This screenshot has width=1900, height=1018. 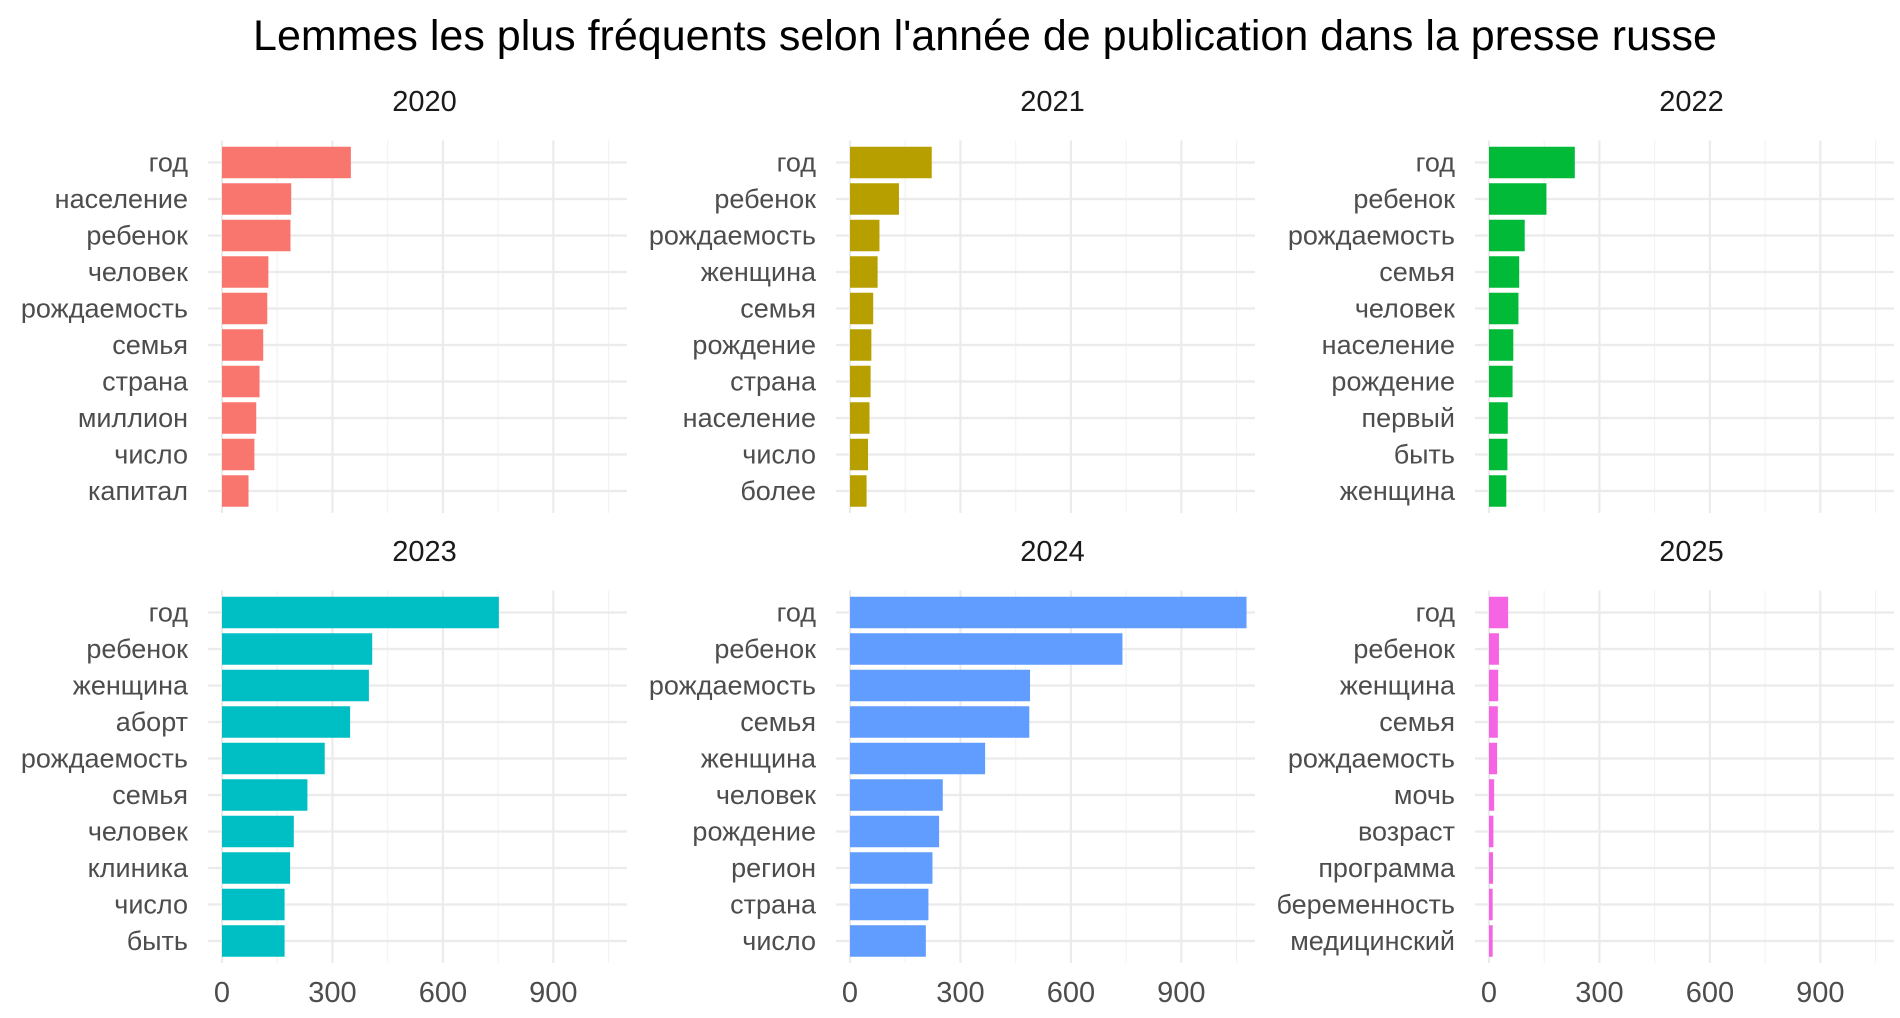 What do you see at coordinates (1409, 418) in the screenshot?
I see `category-label: первый` at bounding box center [1409, 418].